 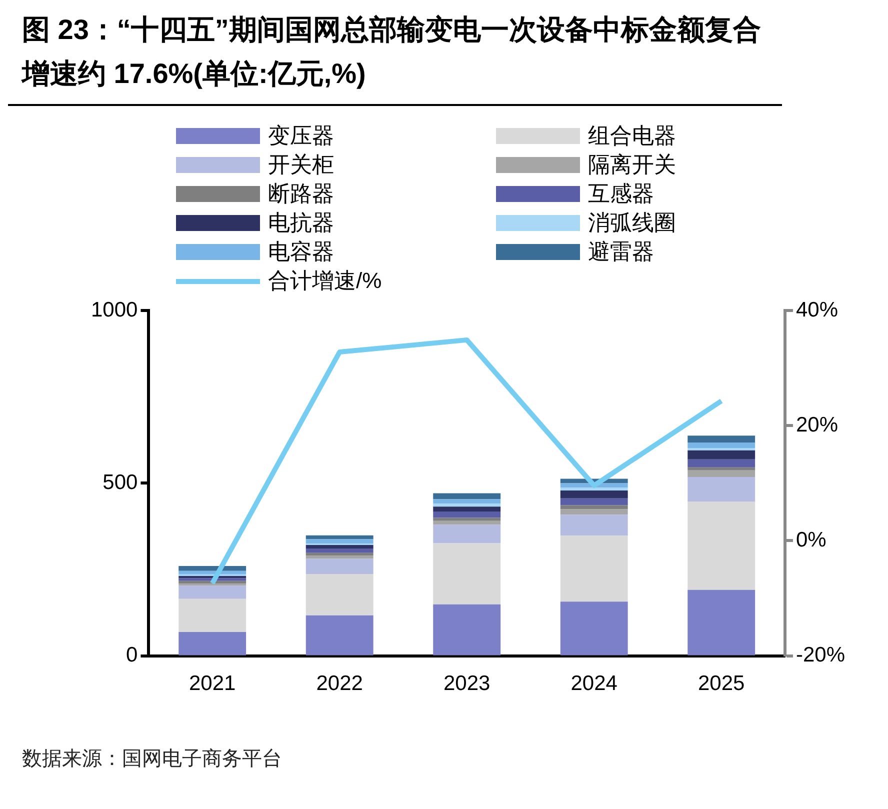 I want to click on x-tick-label: 2021, so click(x=212, y=684).